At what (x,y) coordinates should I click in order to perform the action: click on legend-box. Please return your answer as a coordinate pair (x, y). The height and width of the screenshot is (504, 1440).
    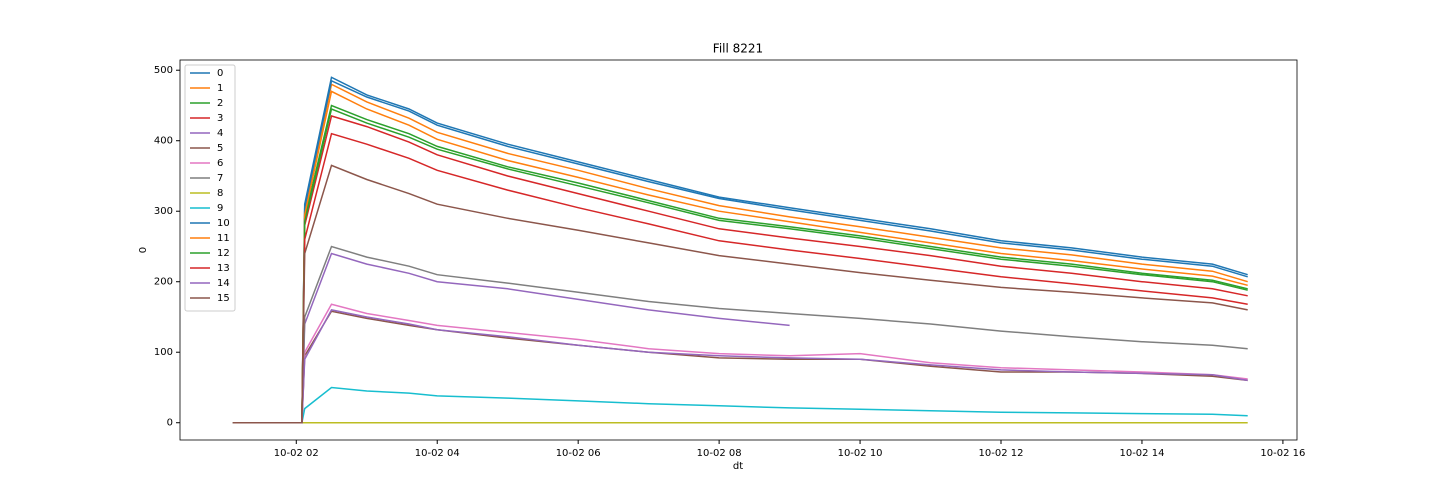
    Looking at the image, I should click on (210, 188).